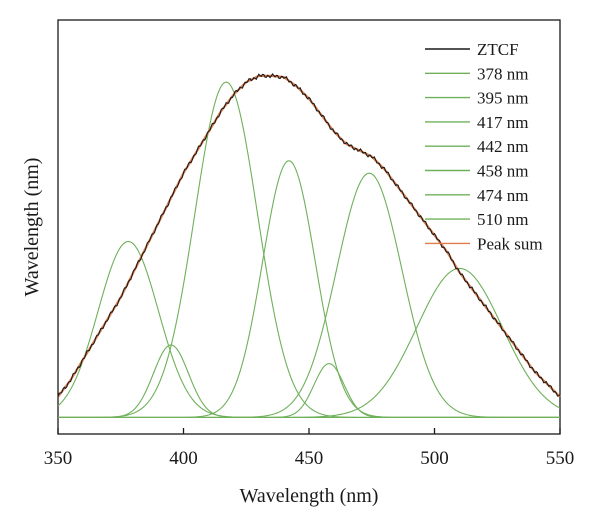 Image resolution: width=600 pixels, height=530 pixels. Describe the element at coordinates (498, 49) in the screenshot. I see `legend-label-0: ZTCF` at that location.